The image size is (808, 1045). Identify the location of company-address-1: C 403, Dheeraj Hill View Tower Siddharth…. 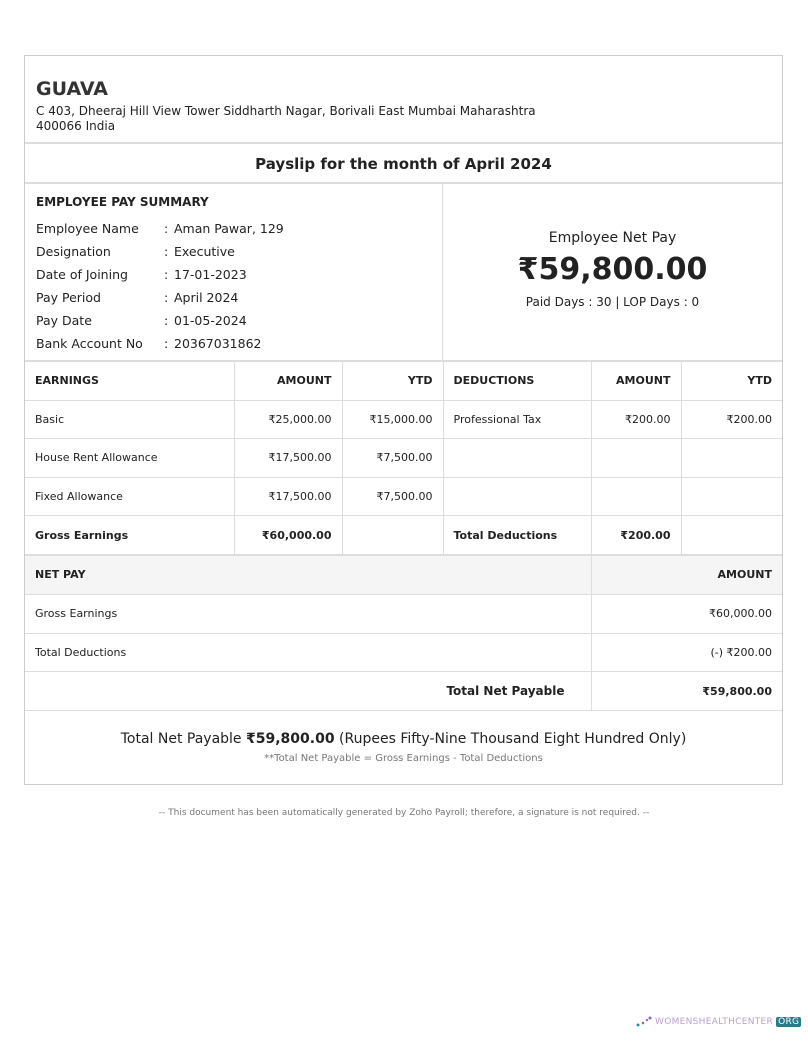
(286, 111).